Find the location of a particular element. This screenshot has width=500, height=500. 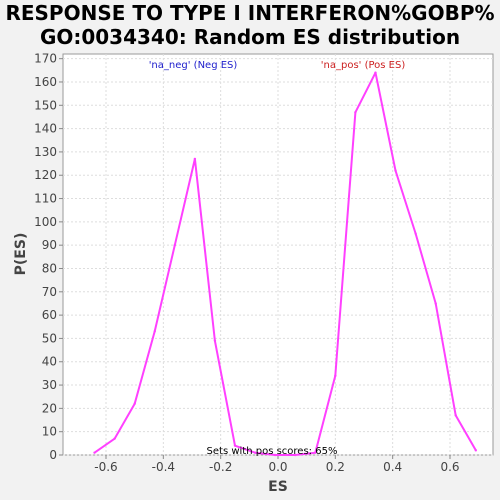

chart-title-line1: RESPONSE TO TYPE I INTERFERON%GOBP% is located at coordinates (249, 13).